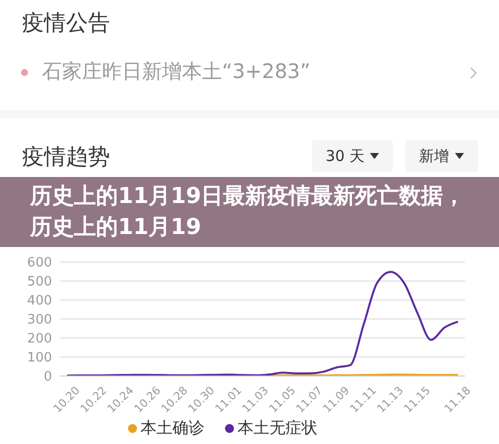  I want to click on y-tick-label: 500, so click(39, 282).